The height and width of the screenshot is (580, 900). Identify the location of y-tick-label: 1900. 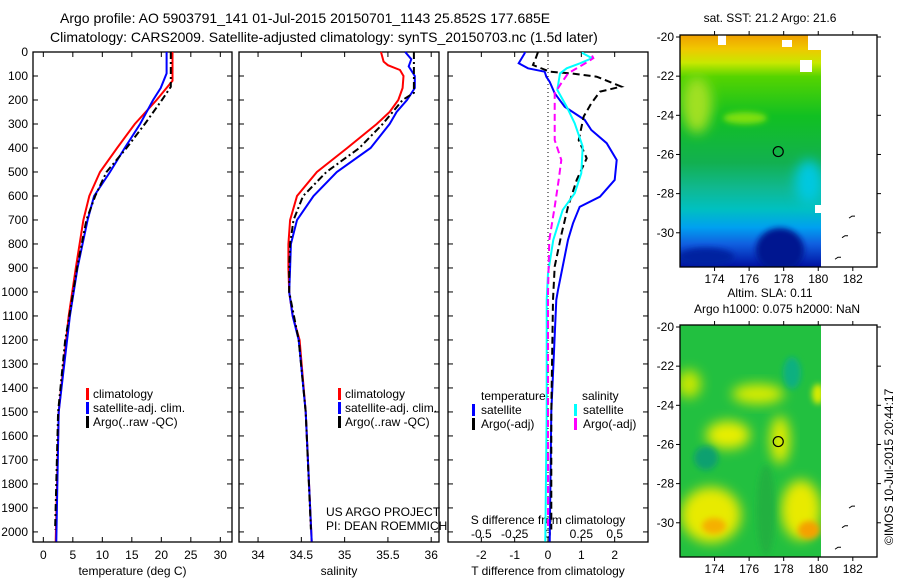
(14, 508).